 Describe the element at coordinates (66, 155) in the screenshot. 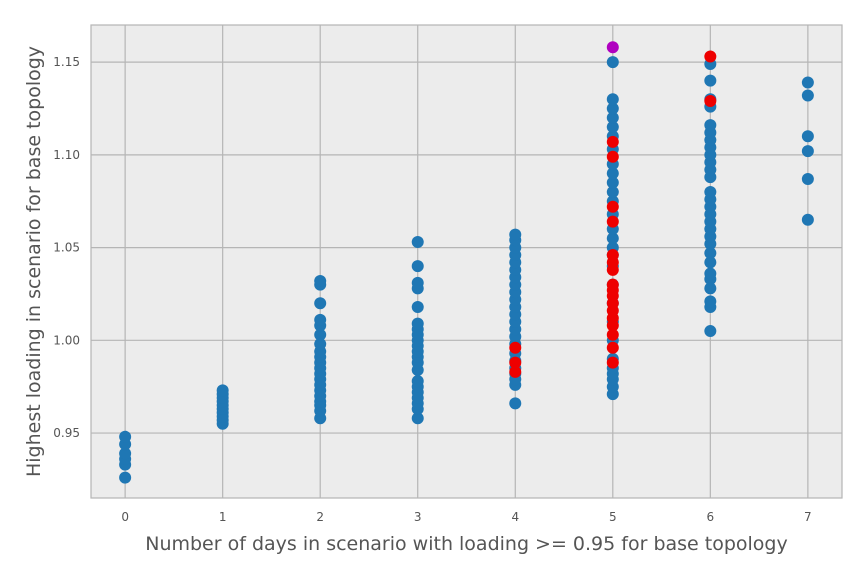

I see `y-tick-label: 1.10` at that location.